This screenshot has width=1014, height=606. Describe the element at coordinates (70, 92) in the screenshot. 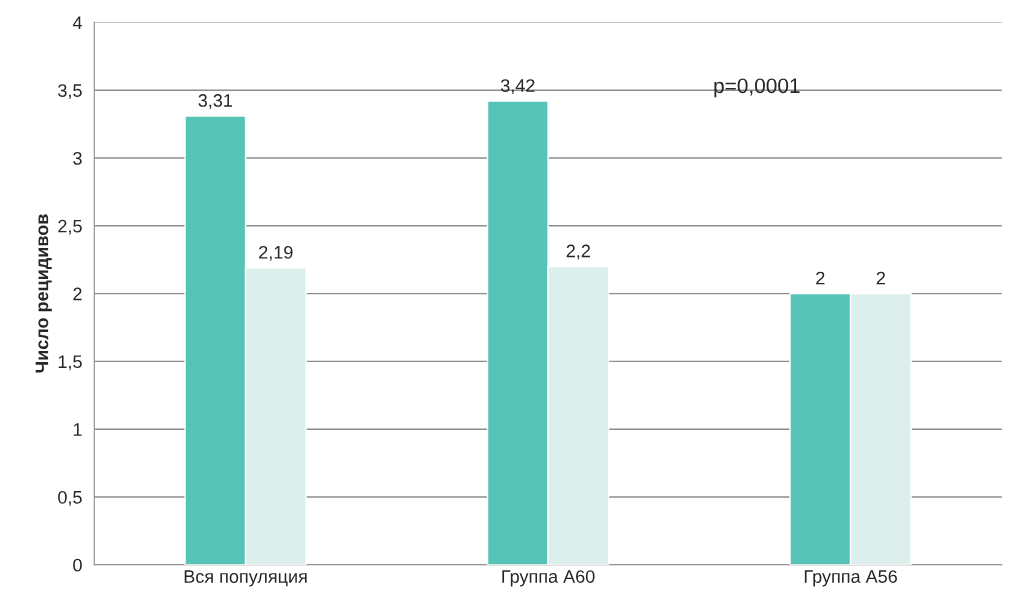

I see `y-tick-label: 3,5` at that location.